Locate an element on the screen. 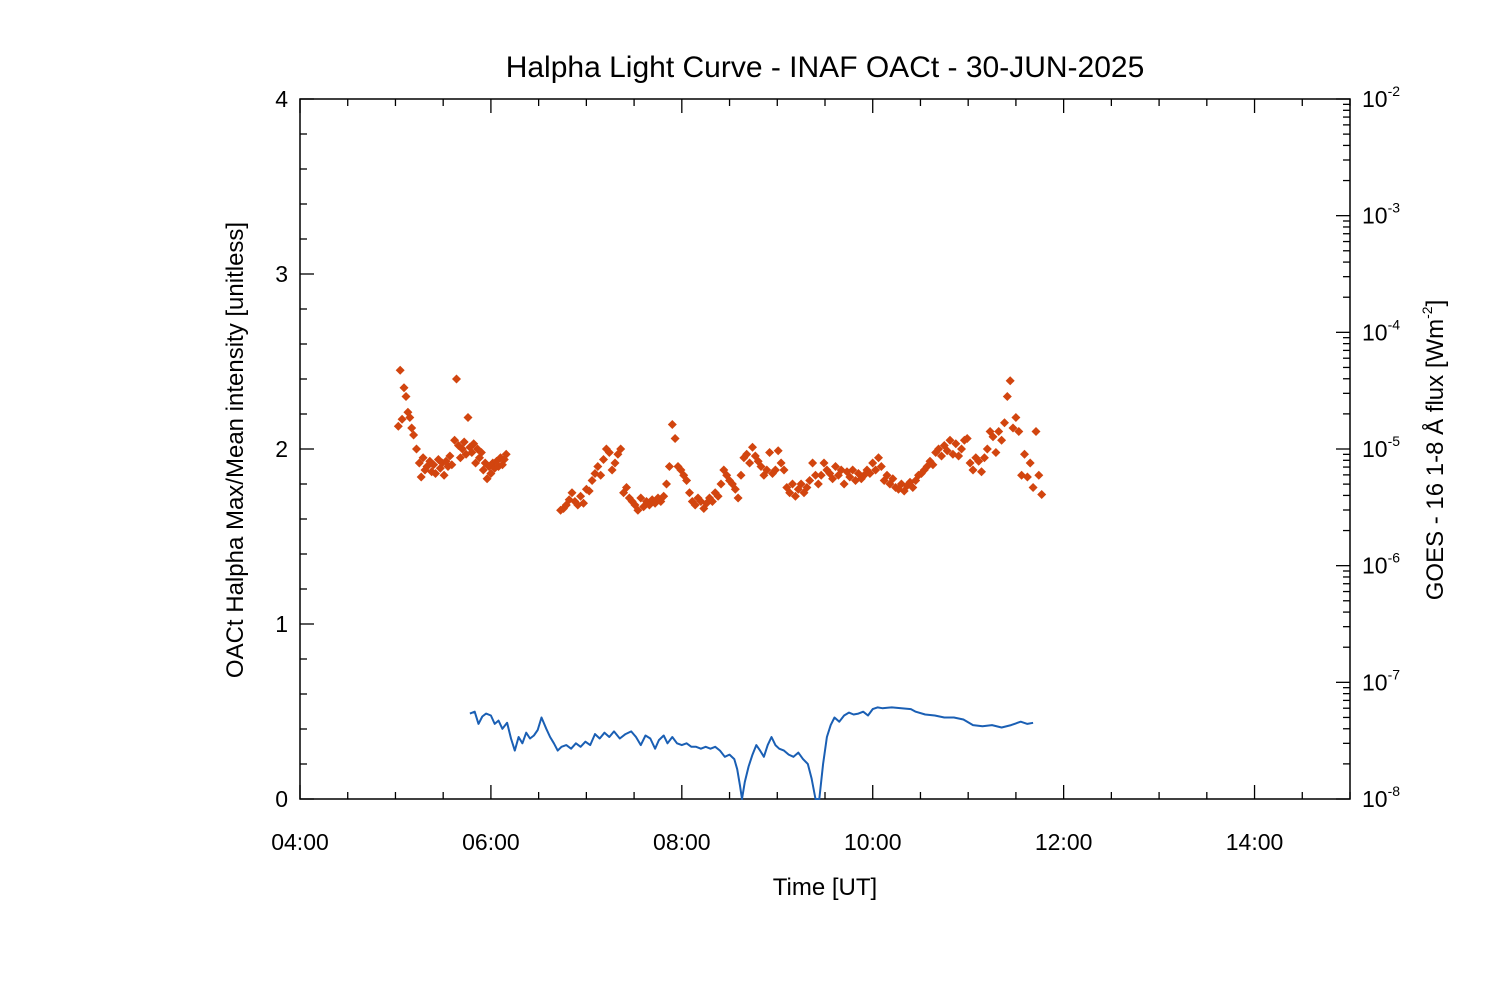 The image size is (1500, 1000). y2-tick-label: 10⁻⁵ is located at coordinates (1381, 447).